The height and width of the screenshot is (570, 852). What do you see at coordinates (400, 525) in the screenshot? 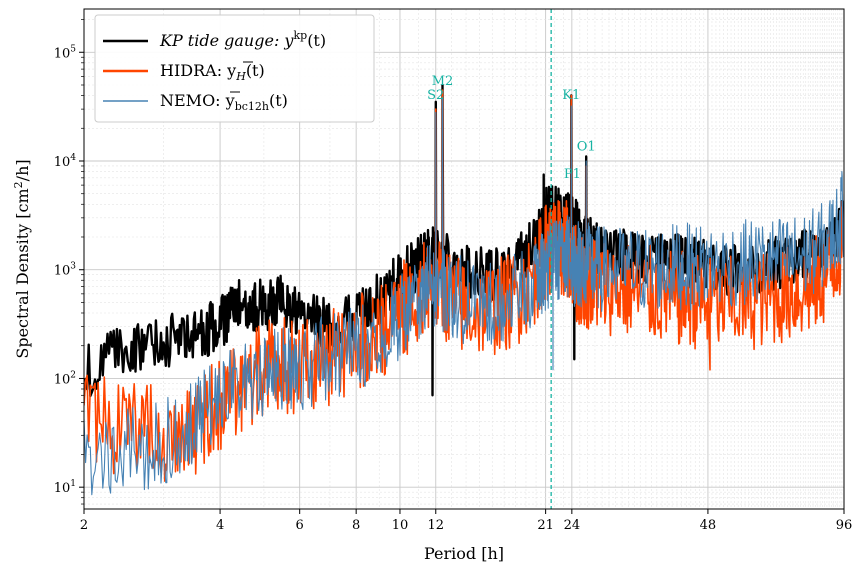
I see `x-tick-label: 10` at bounding box center [400, 525].